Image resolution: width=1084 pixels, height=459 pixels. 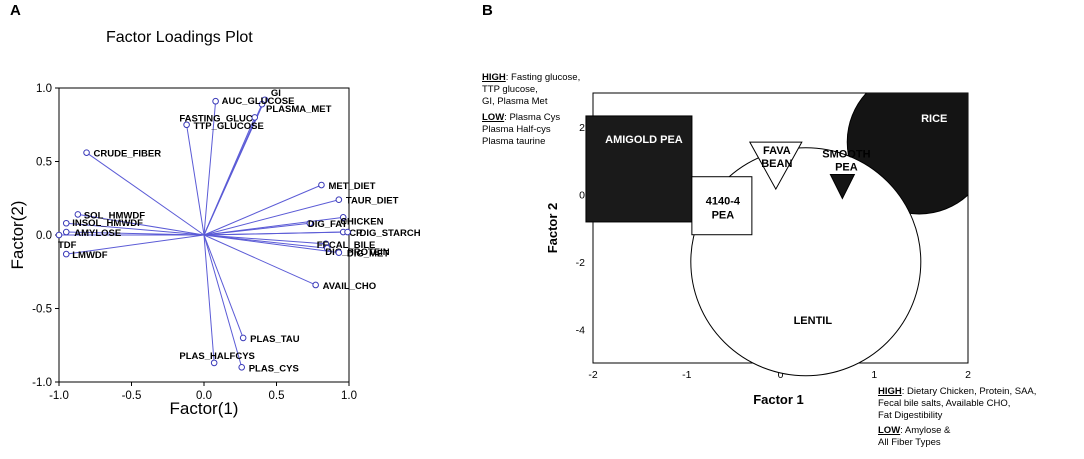 What do you see at coordinates (66, 223) in the screenshot?
I see `loading-point-insol-hmwdf` at bounding box center [66, 223].